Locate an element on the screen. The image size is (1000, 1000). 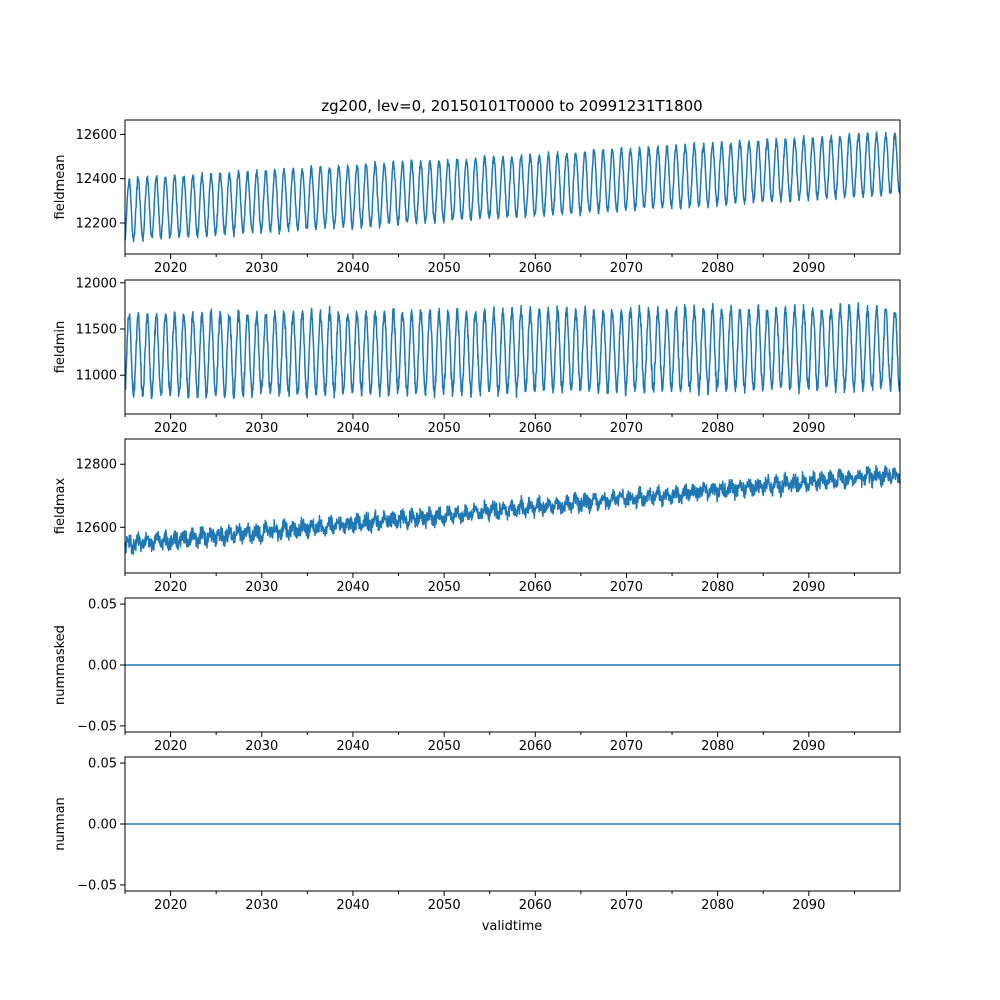
x-axis-label: validtime is located at coordinates (512, 926).